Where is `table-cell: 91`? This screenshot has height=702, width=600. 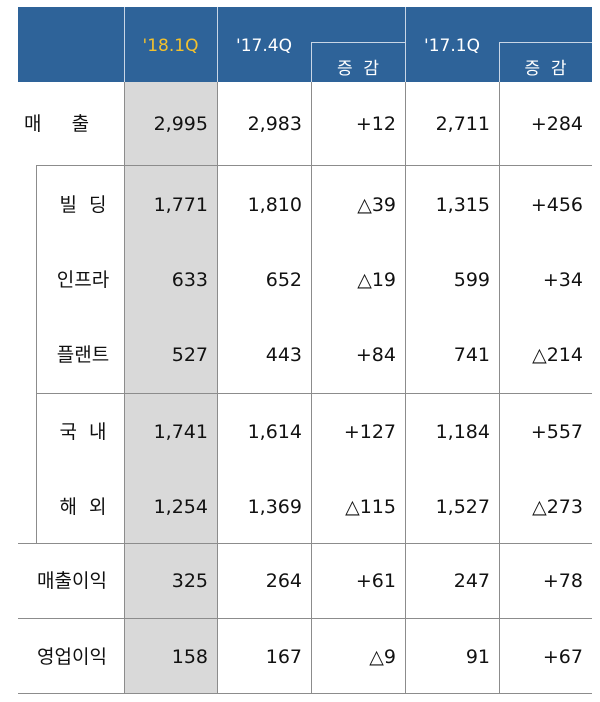
table-cell: 91 is located at coordinates (477, 657).